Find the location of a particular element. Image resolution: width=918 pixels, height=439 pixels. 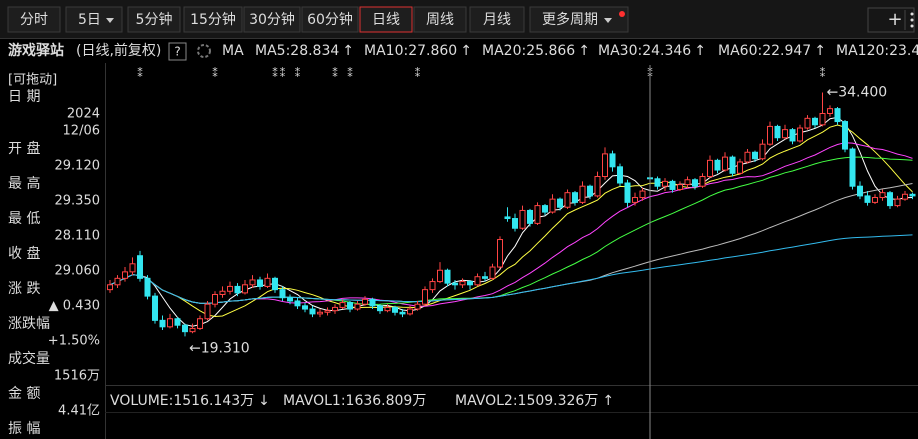

field-label: 涨跌幅 is located at coordinates (29, 324).